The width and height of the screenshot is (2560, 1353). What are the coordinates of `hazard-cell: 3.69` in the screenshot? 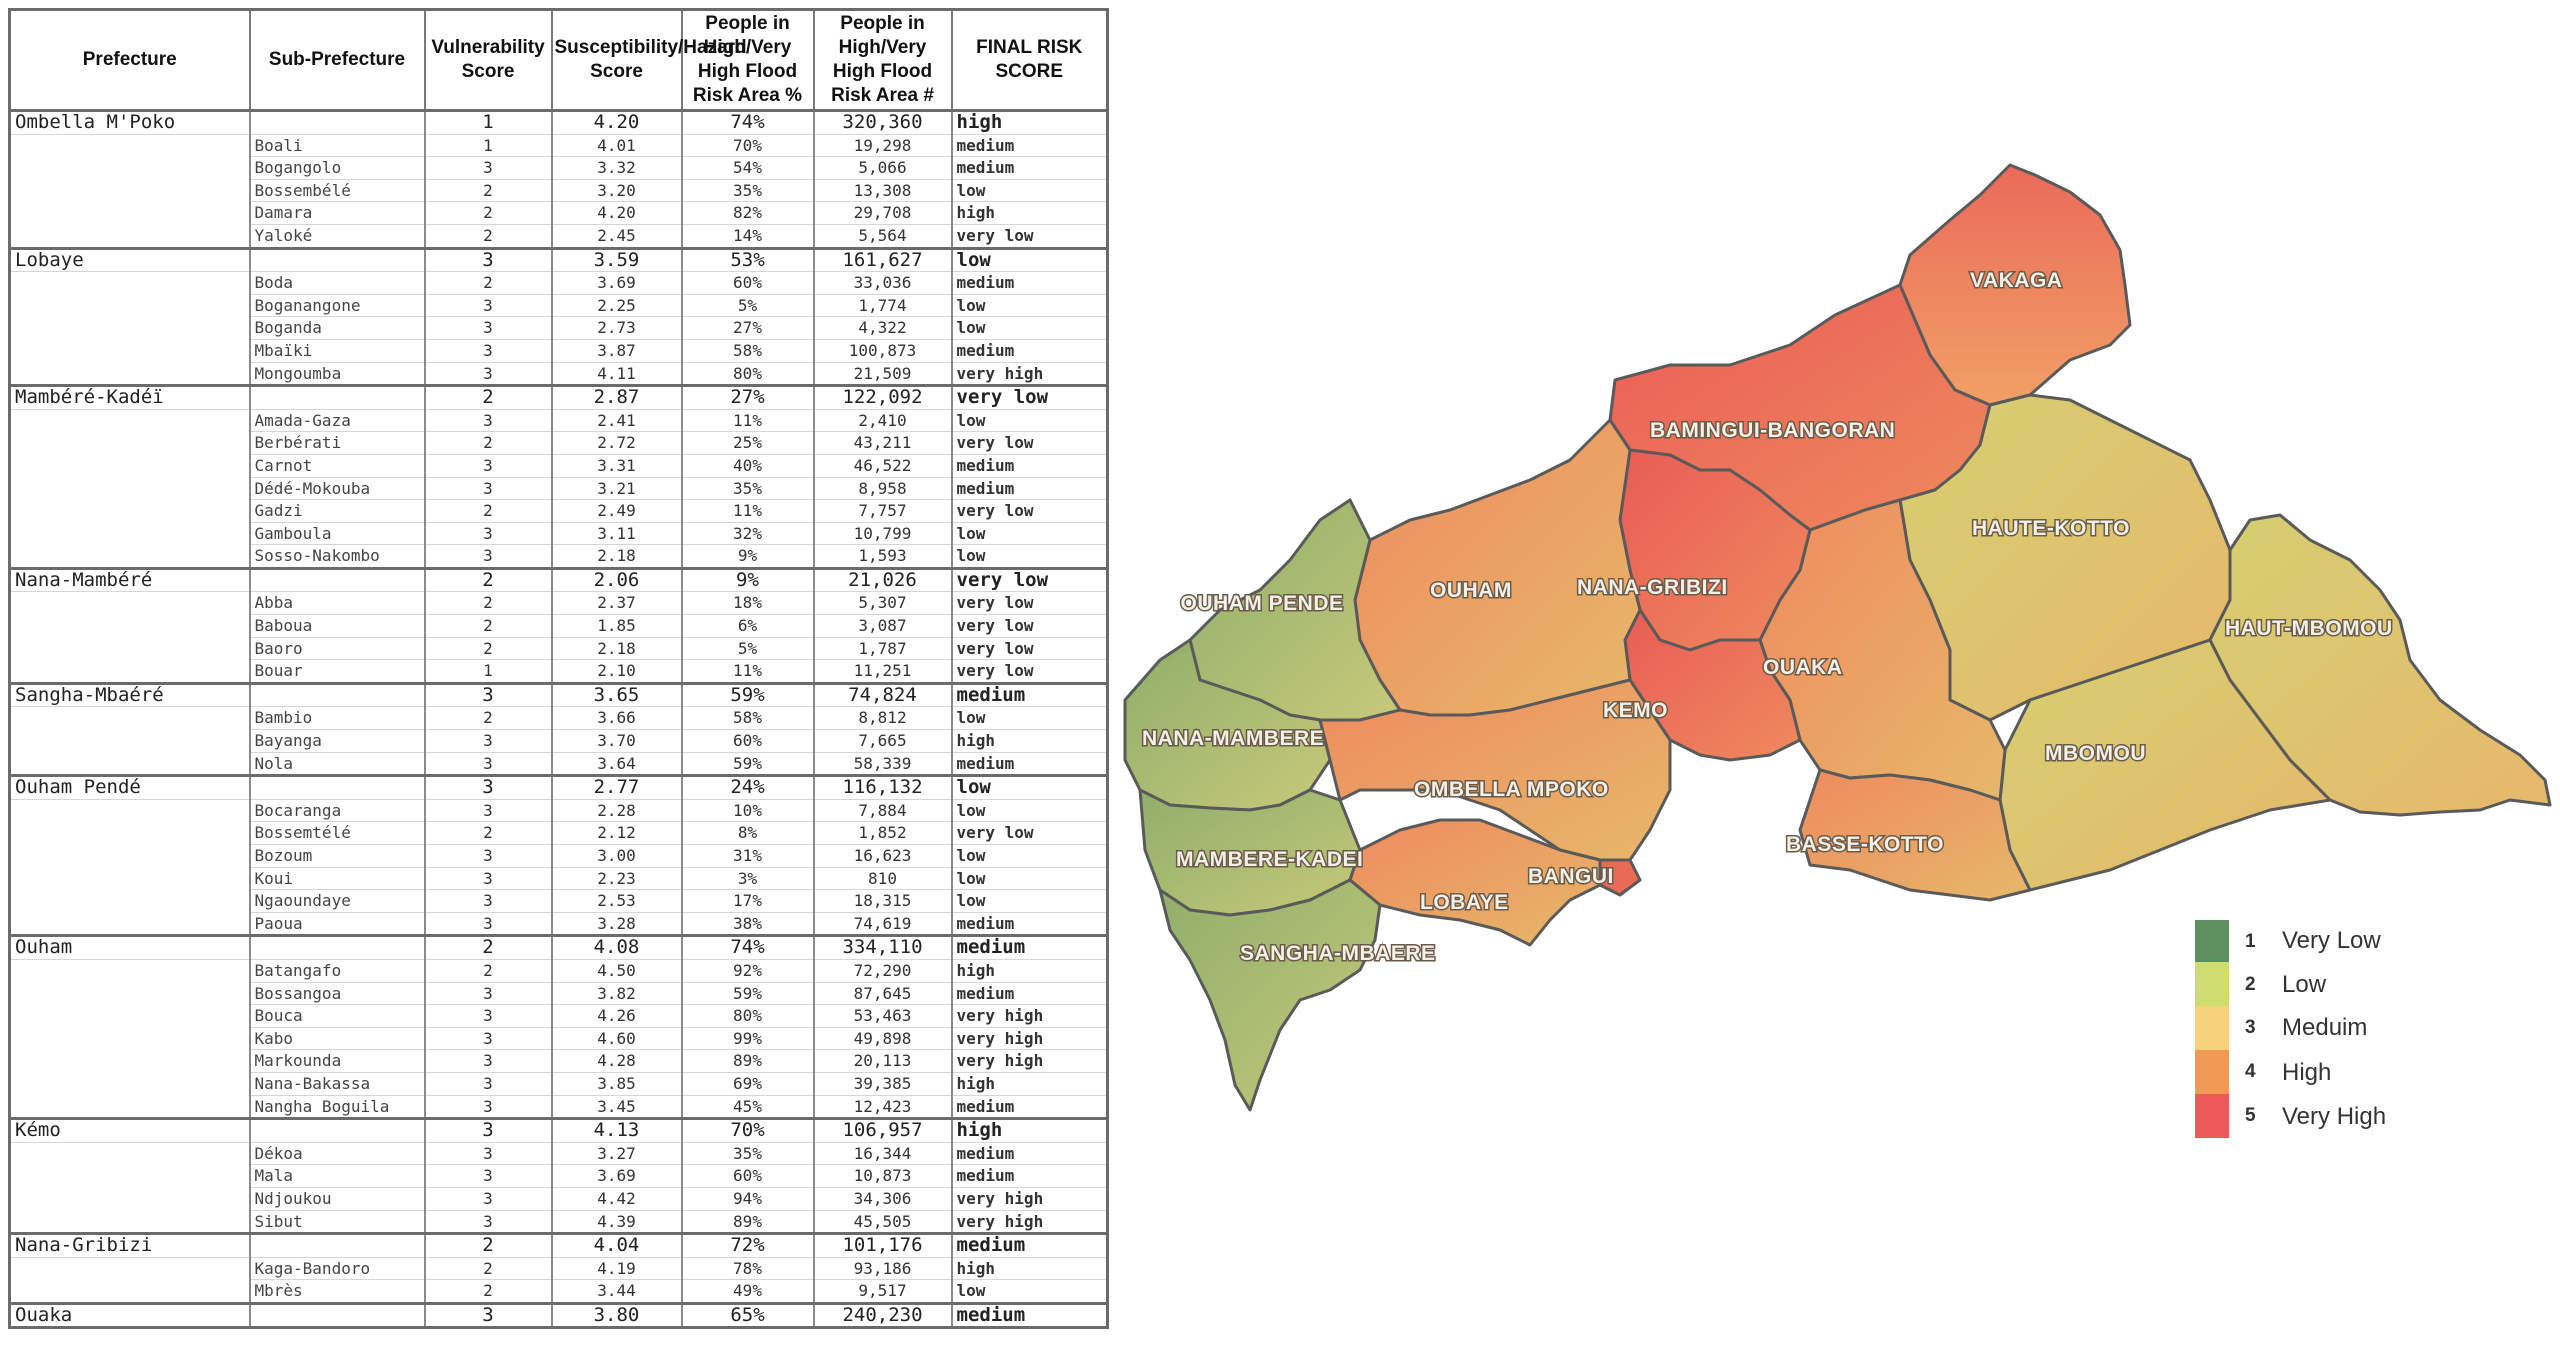 It's located at (616, 1176).